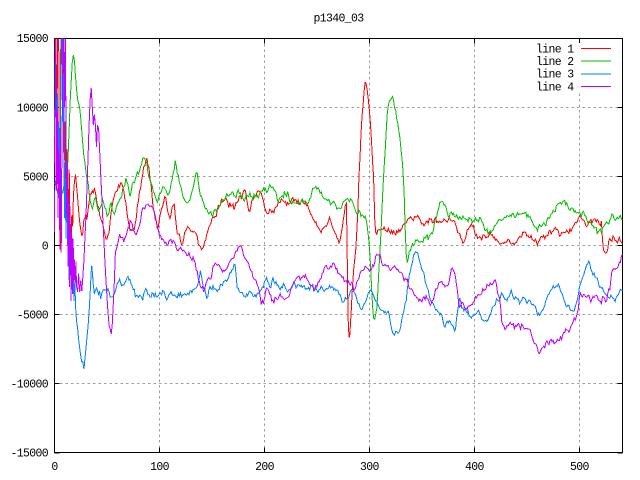 This screenshot has height=480, width=640. What do you see at coordinates (33, 316) in the screenshot?
I see `svg-text: -5000` at bounding box center [33, 316].